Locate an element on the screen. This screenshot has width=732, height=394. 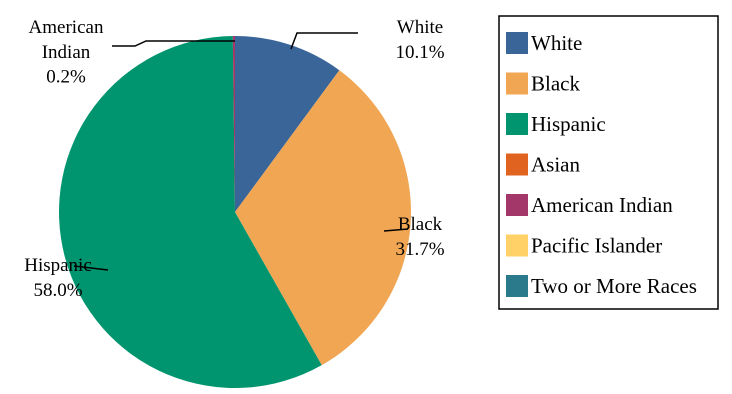
legend-label-black: Black is located at coordinates (555, 84).